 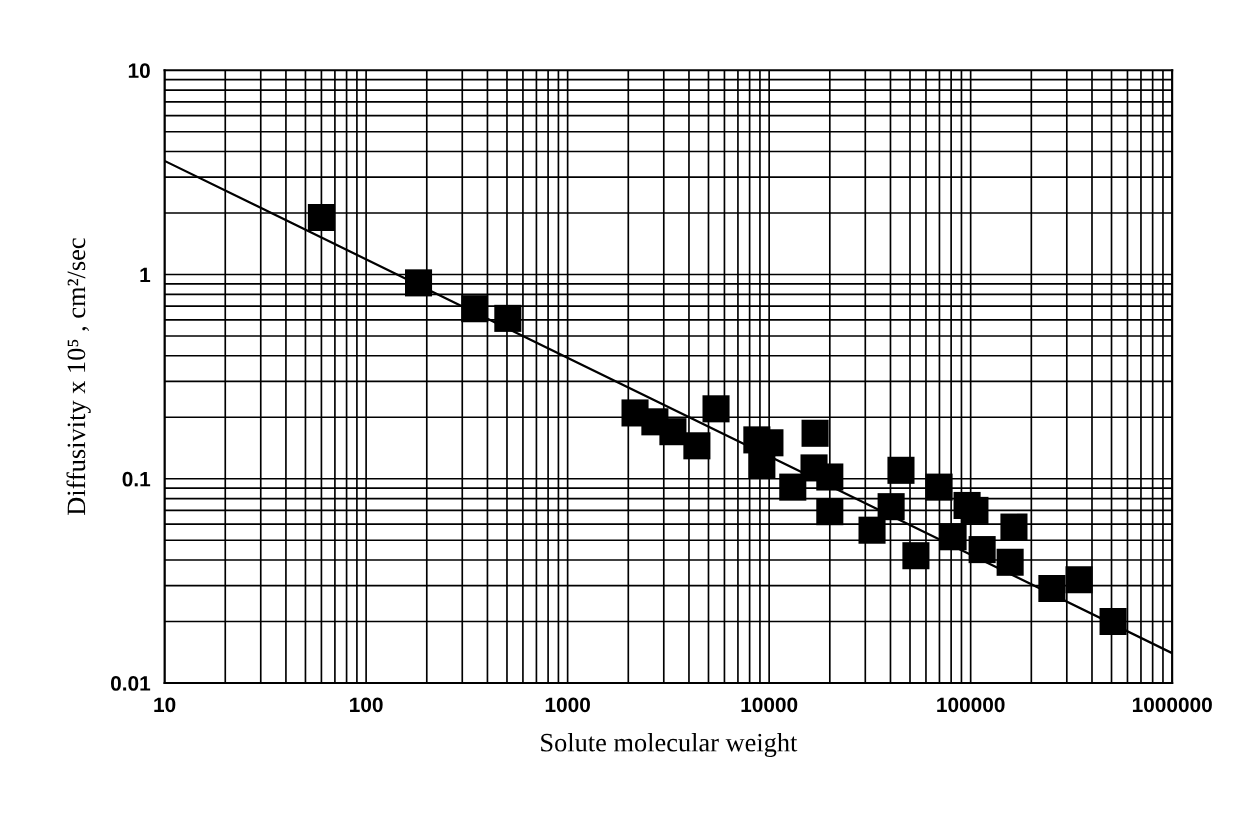 What do you see at coordinates (136, 479) in the screenshot?
I see `y-tick-label: 0.1` at bounding box center [136, 479].